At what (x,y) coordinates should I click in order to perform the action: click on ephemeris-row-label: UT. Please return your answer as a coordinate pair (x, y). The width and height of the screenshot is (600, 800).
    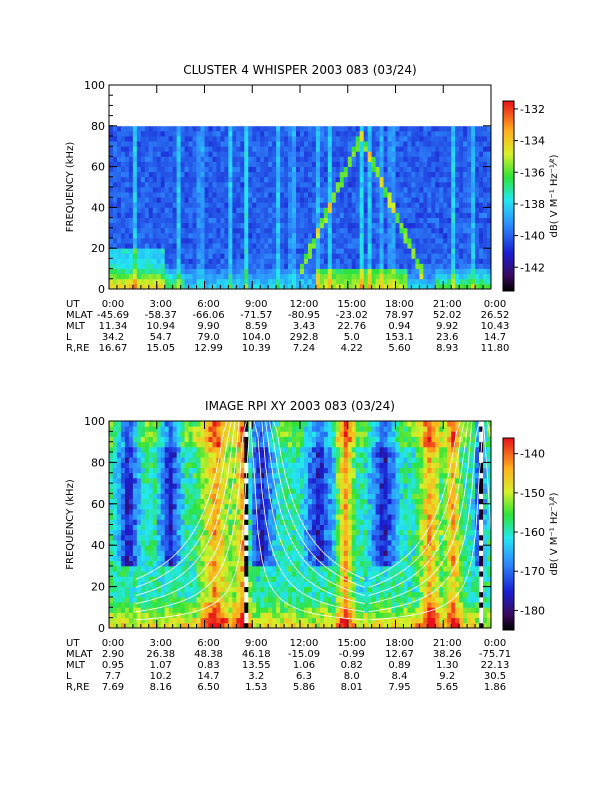
    Looking at the image, I should click on (73, 304).